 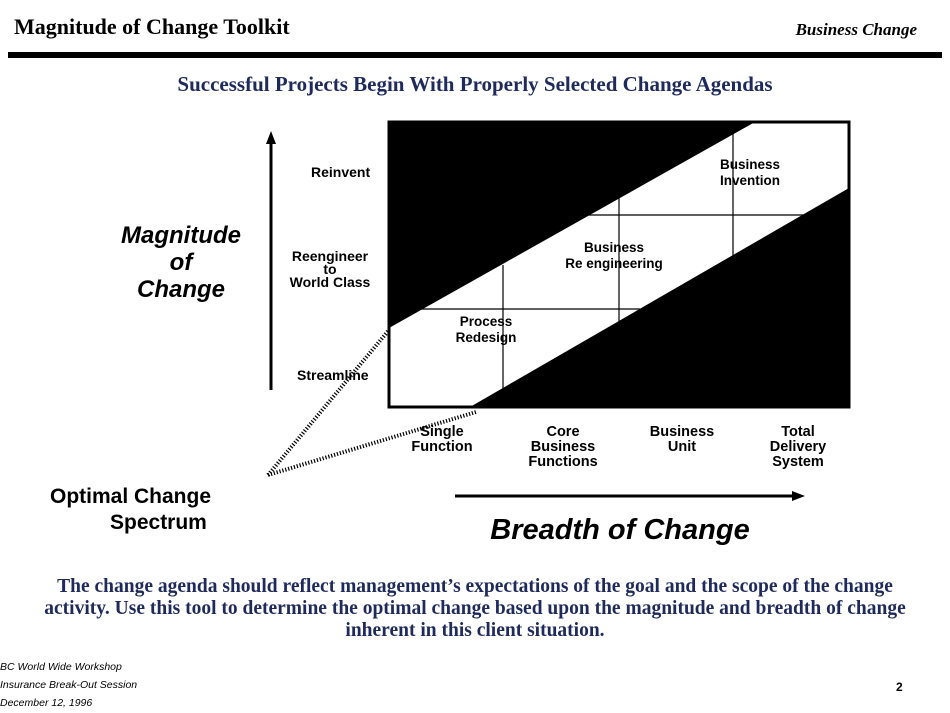 What do you see at coordinates (572, 225) in the screenshot?
I see `upper-black-region` at bounding box center [572, 225].